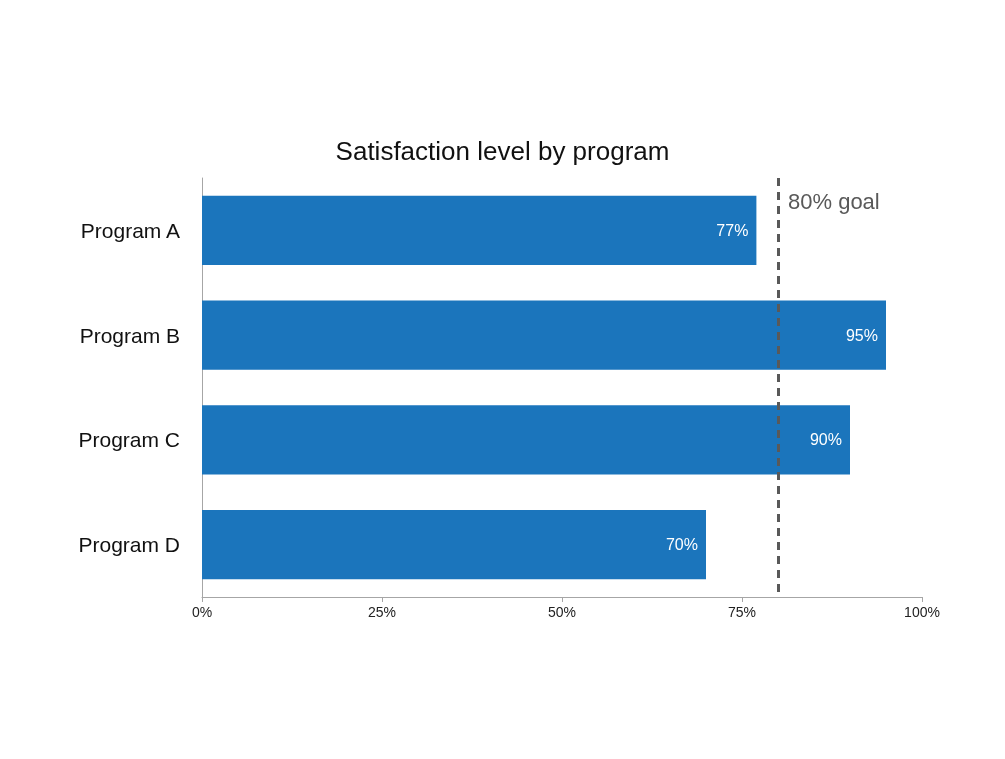 The width and height of the screenshot is (1005, 759). What do you see at coordinates (130, 230) in the screenshot?
I see `y-tick-label: Program A` at bounding box center [130, 230].